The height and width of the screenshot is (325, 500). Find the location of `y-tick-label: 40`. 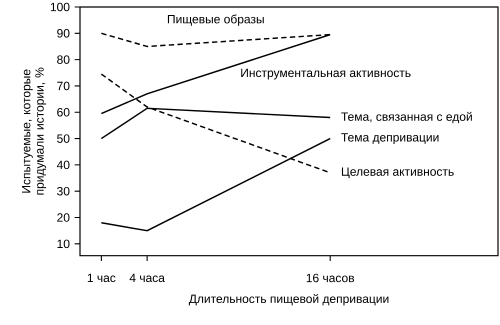

y-tick-label: 40 is located at coordinates (63, 165).